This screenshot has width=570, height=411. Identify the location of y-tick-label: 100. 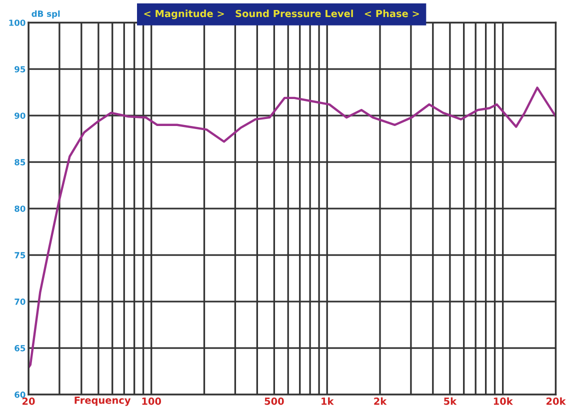
(17, 23).